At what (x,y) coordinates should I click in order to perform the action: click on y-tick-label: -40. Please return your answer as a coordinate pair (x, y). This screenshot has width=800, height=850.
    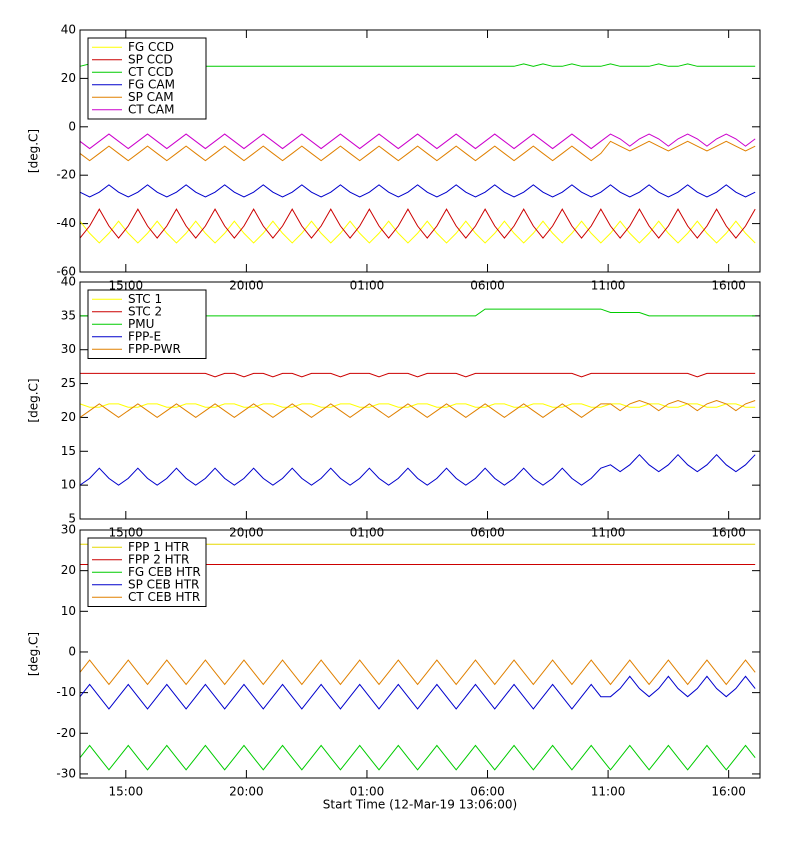
    Looking at the image, I should click on (66, 223).